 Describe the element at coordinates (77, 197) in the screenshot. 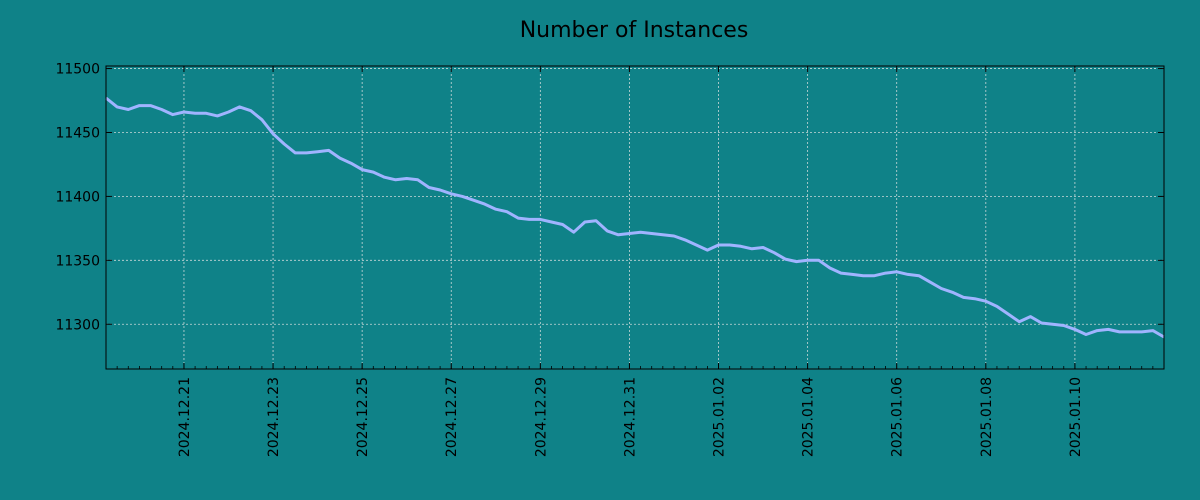

I see `y-tick-label: 11400` at that location.